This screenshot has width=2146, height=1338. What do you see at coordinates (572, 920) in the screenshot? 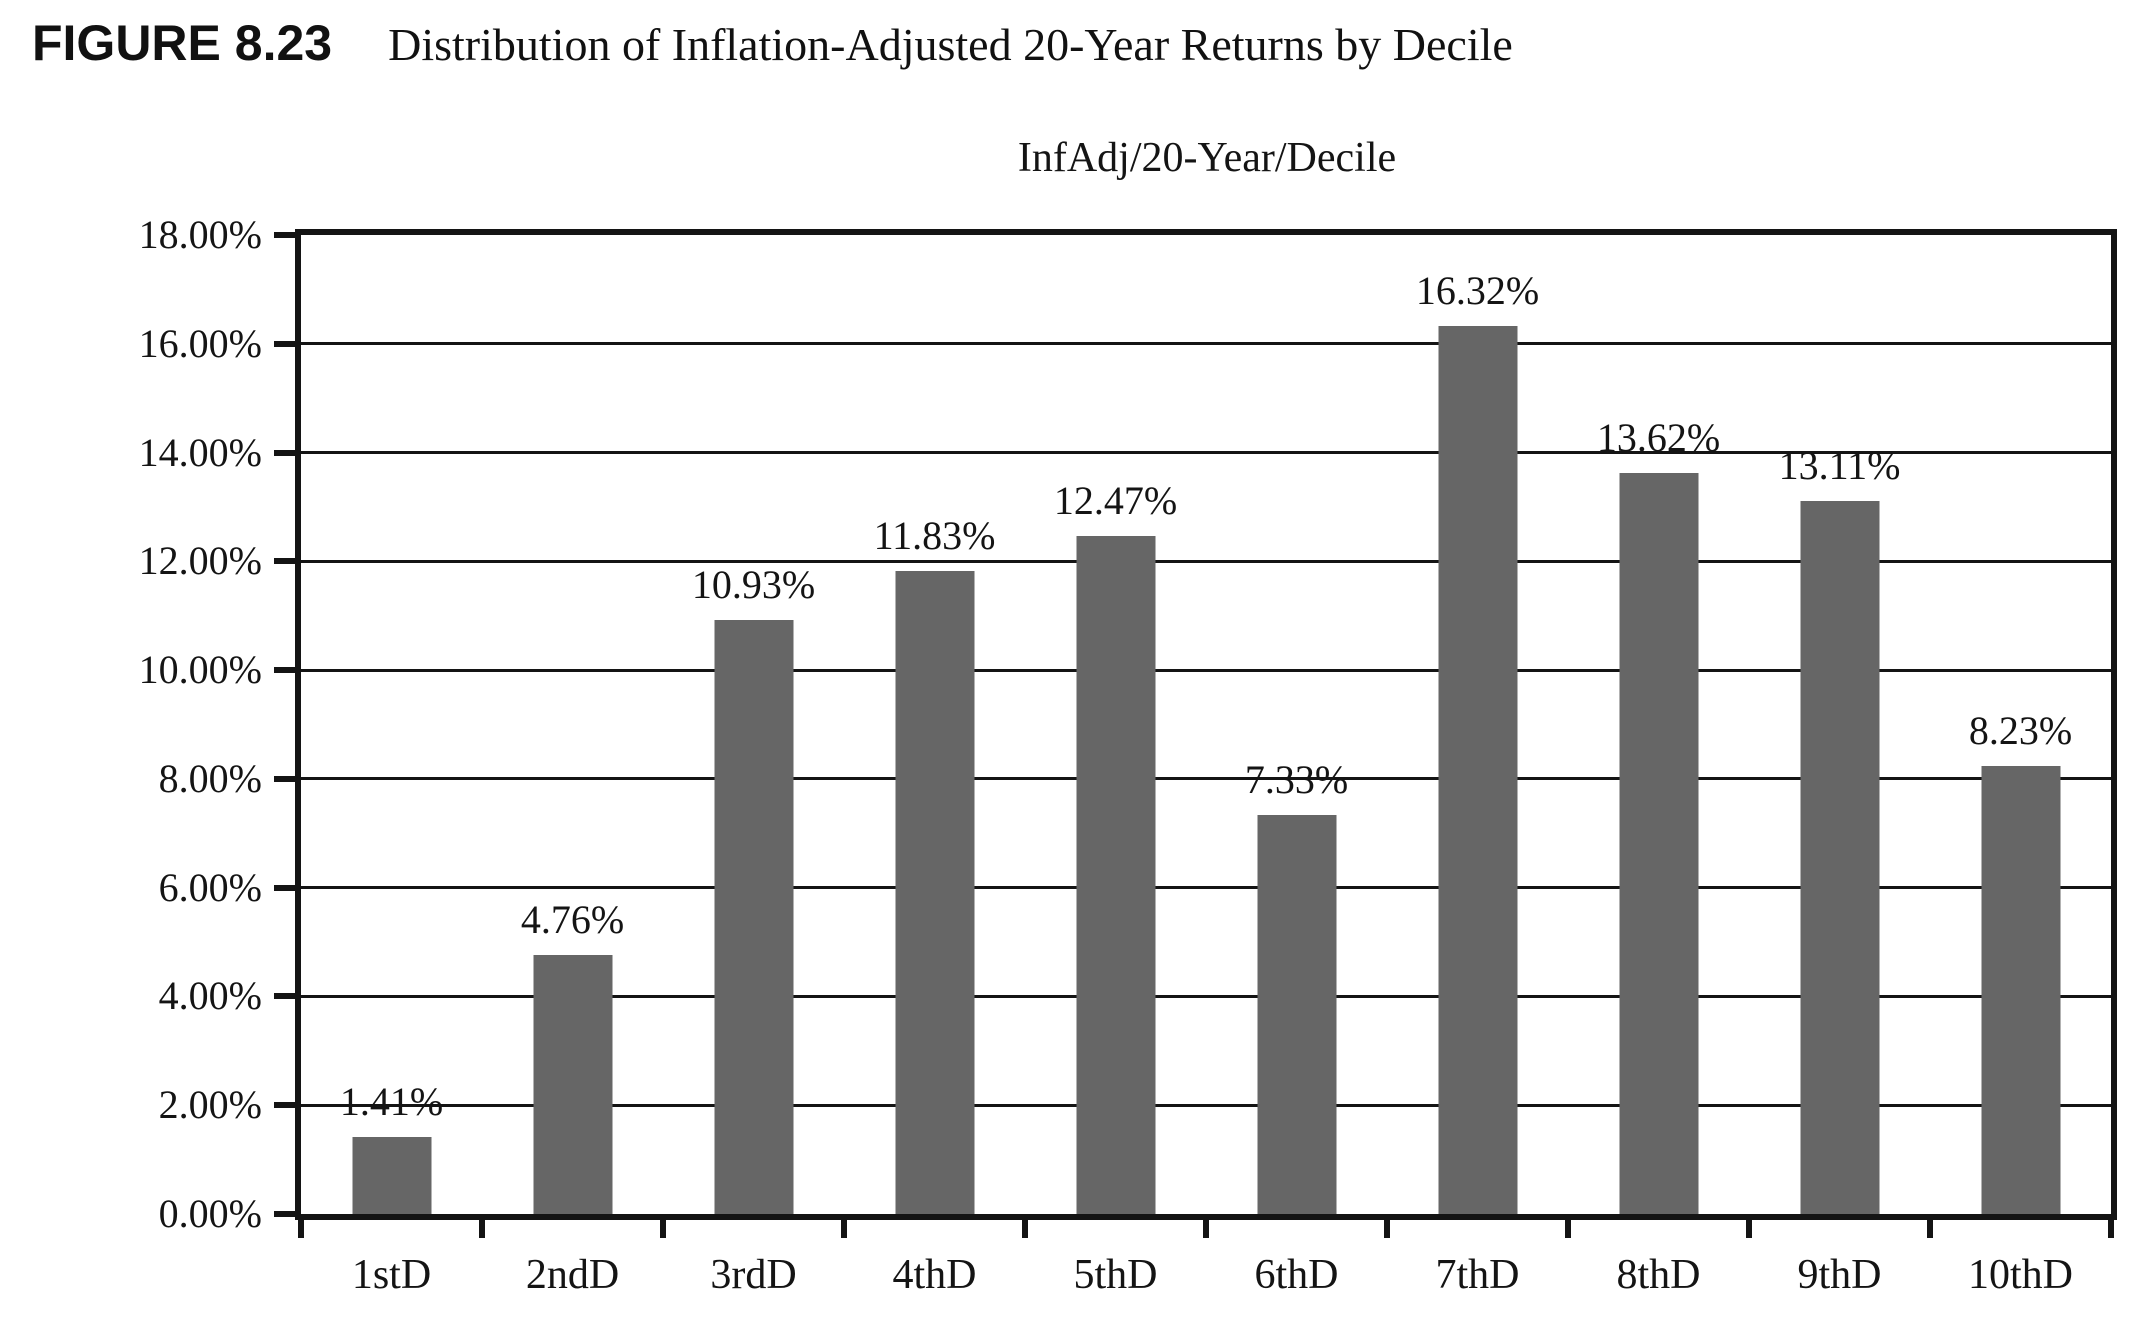
I see `value-label-2ndD: 4.76%` at bounding box center [572, 920].